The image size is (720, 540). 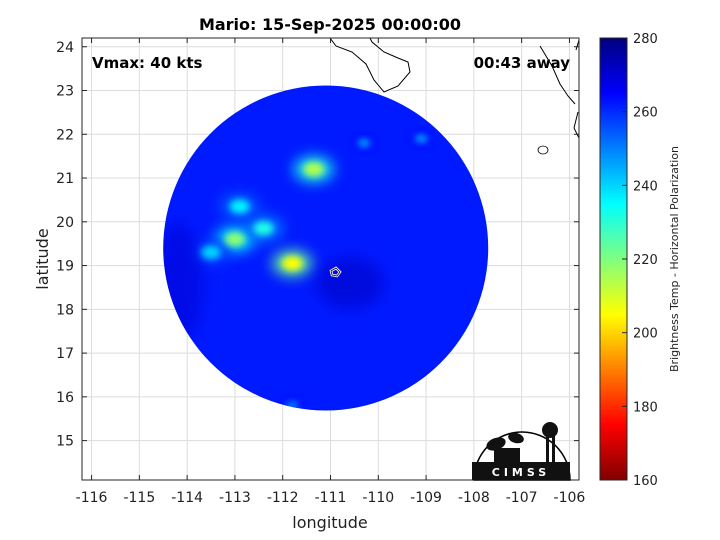 I want to click on x-tick-label: -108, so click(x=474, y=498).